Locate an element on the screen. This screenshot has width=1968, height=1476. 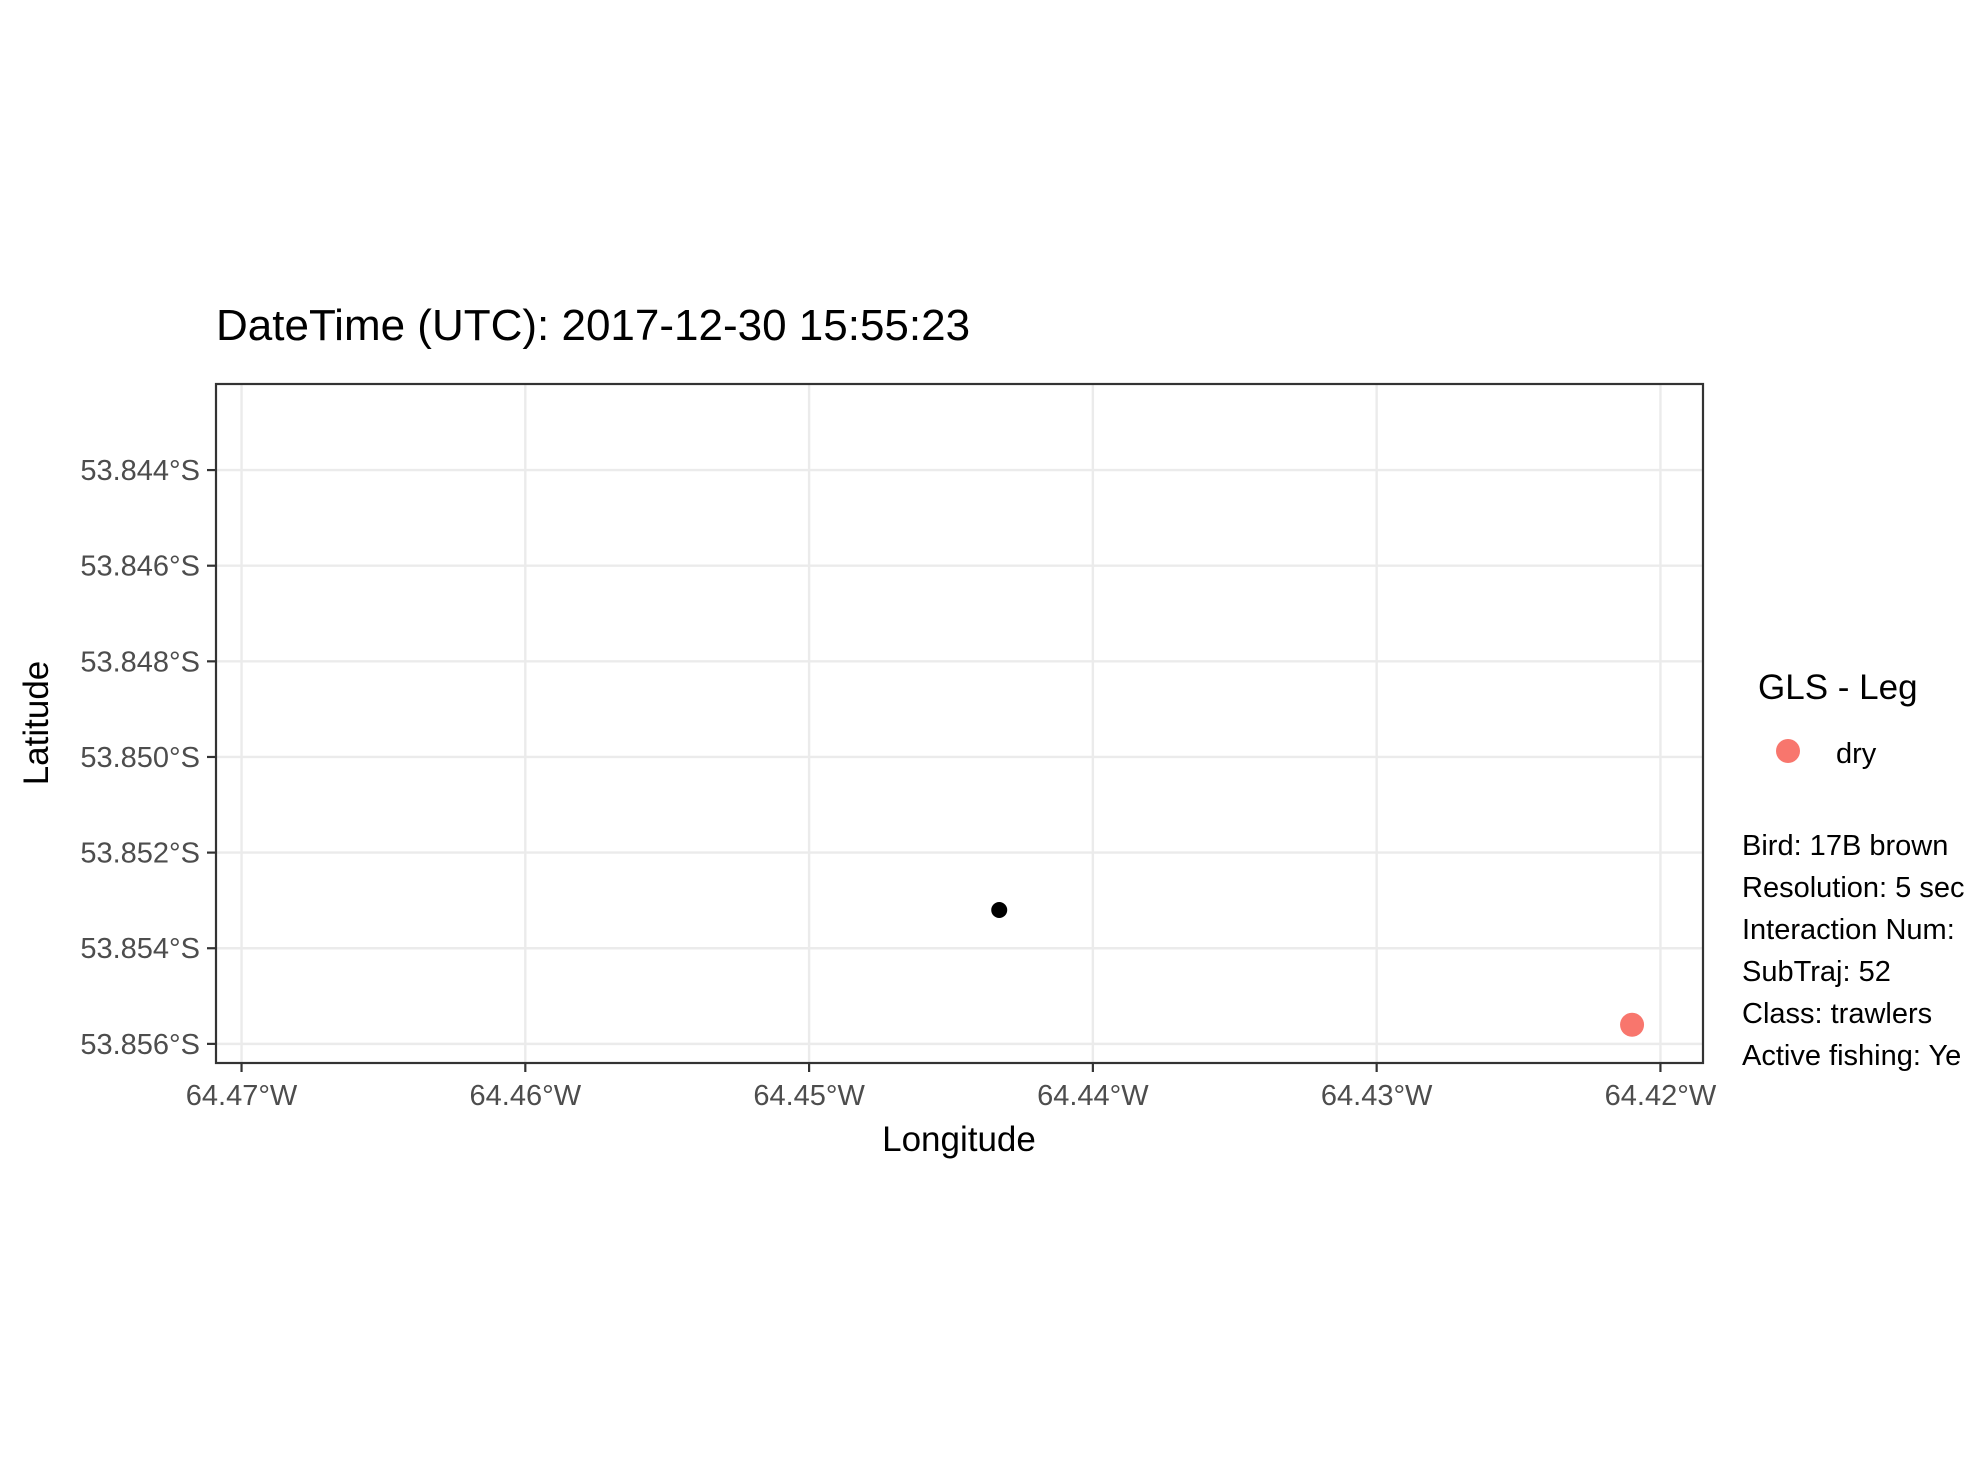
y-tick-label: 53.844°S is located at coordinates (140, 471).